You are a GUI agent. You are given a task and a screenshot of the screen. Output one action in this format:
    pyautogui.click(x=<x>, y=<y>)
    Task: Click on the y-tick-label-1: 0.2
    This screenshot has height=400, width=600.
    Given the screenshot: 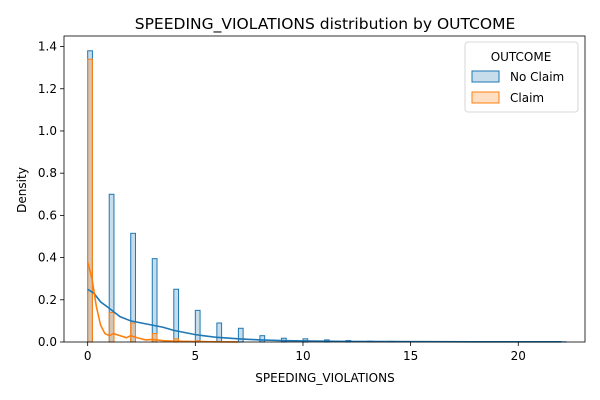 What is the action you would take?
    pyautogui.click(x=47, y=300)
    